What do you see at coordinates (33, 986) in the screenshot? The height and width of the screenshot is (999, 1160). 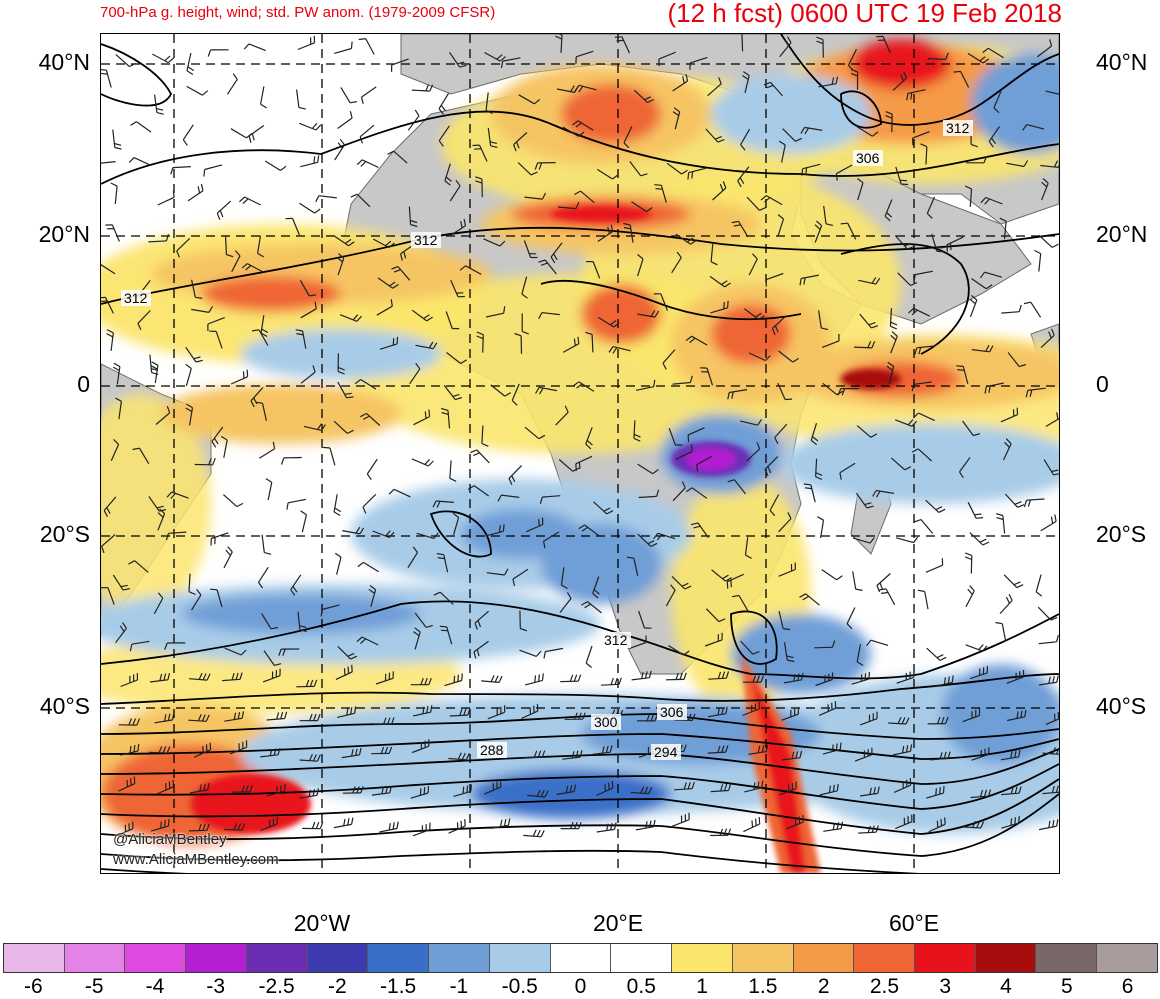 I see `colorbar-tick-label: -6` at bounding box center [33, 986].